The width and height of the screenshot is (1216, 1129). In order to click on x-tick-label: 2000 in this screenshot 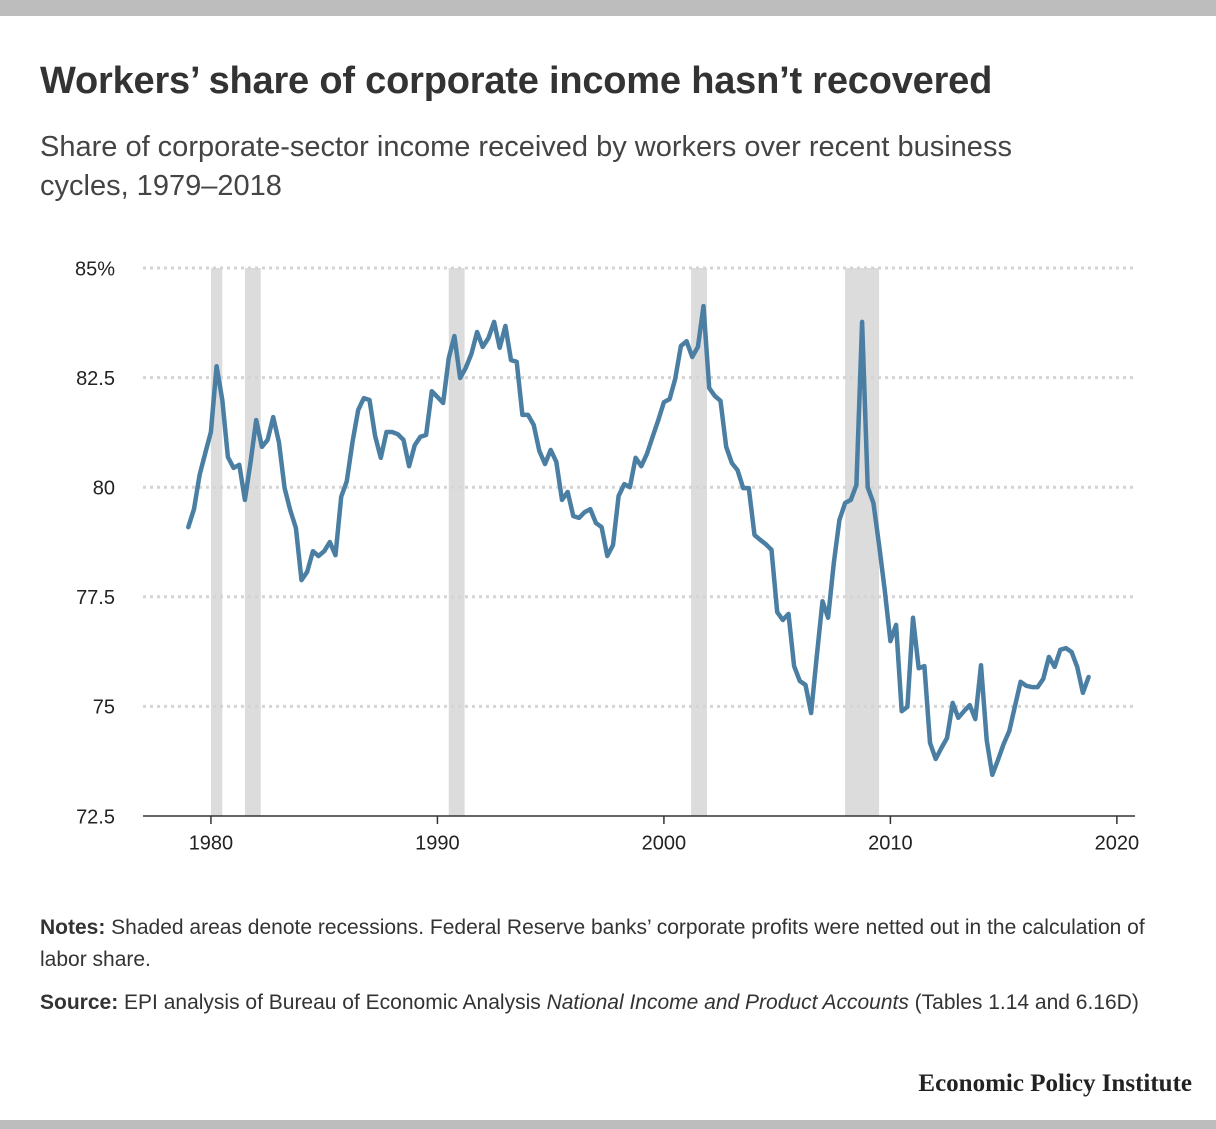, I will do `click(664, 843)`.